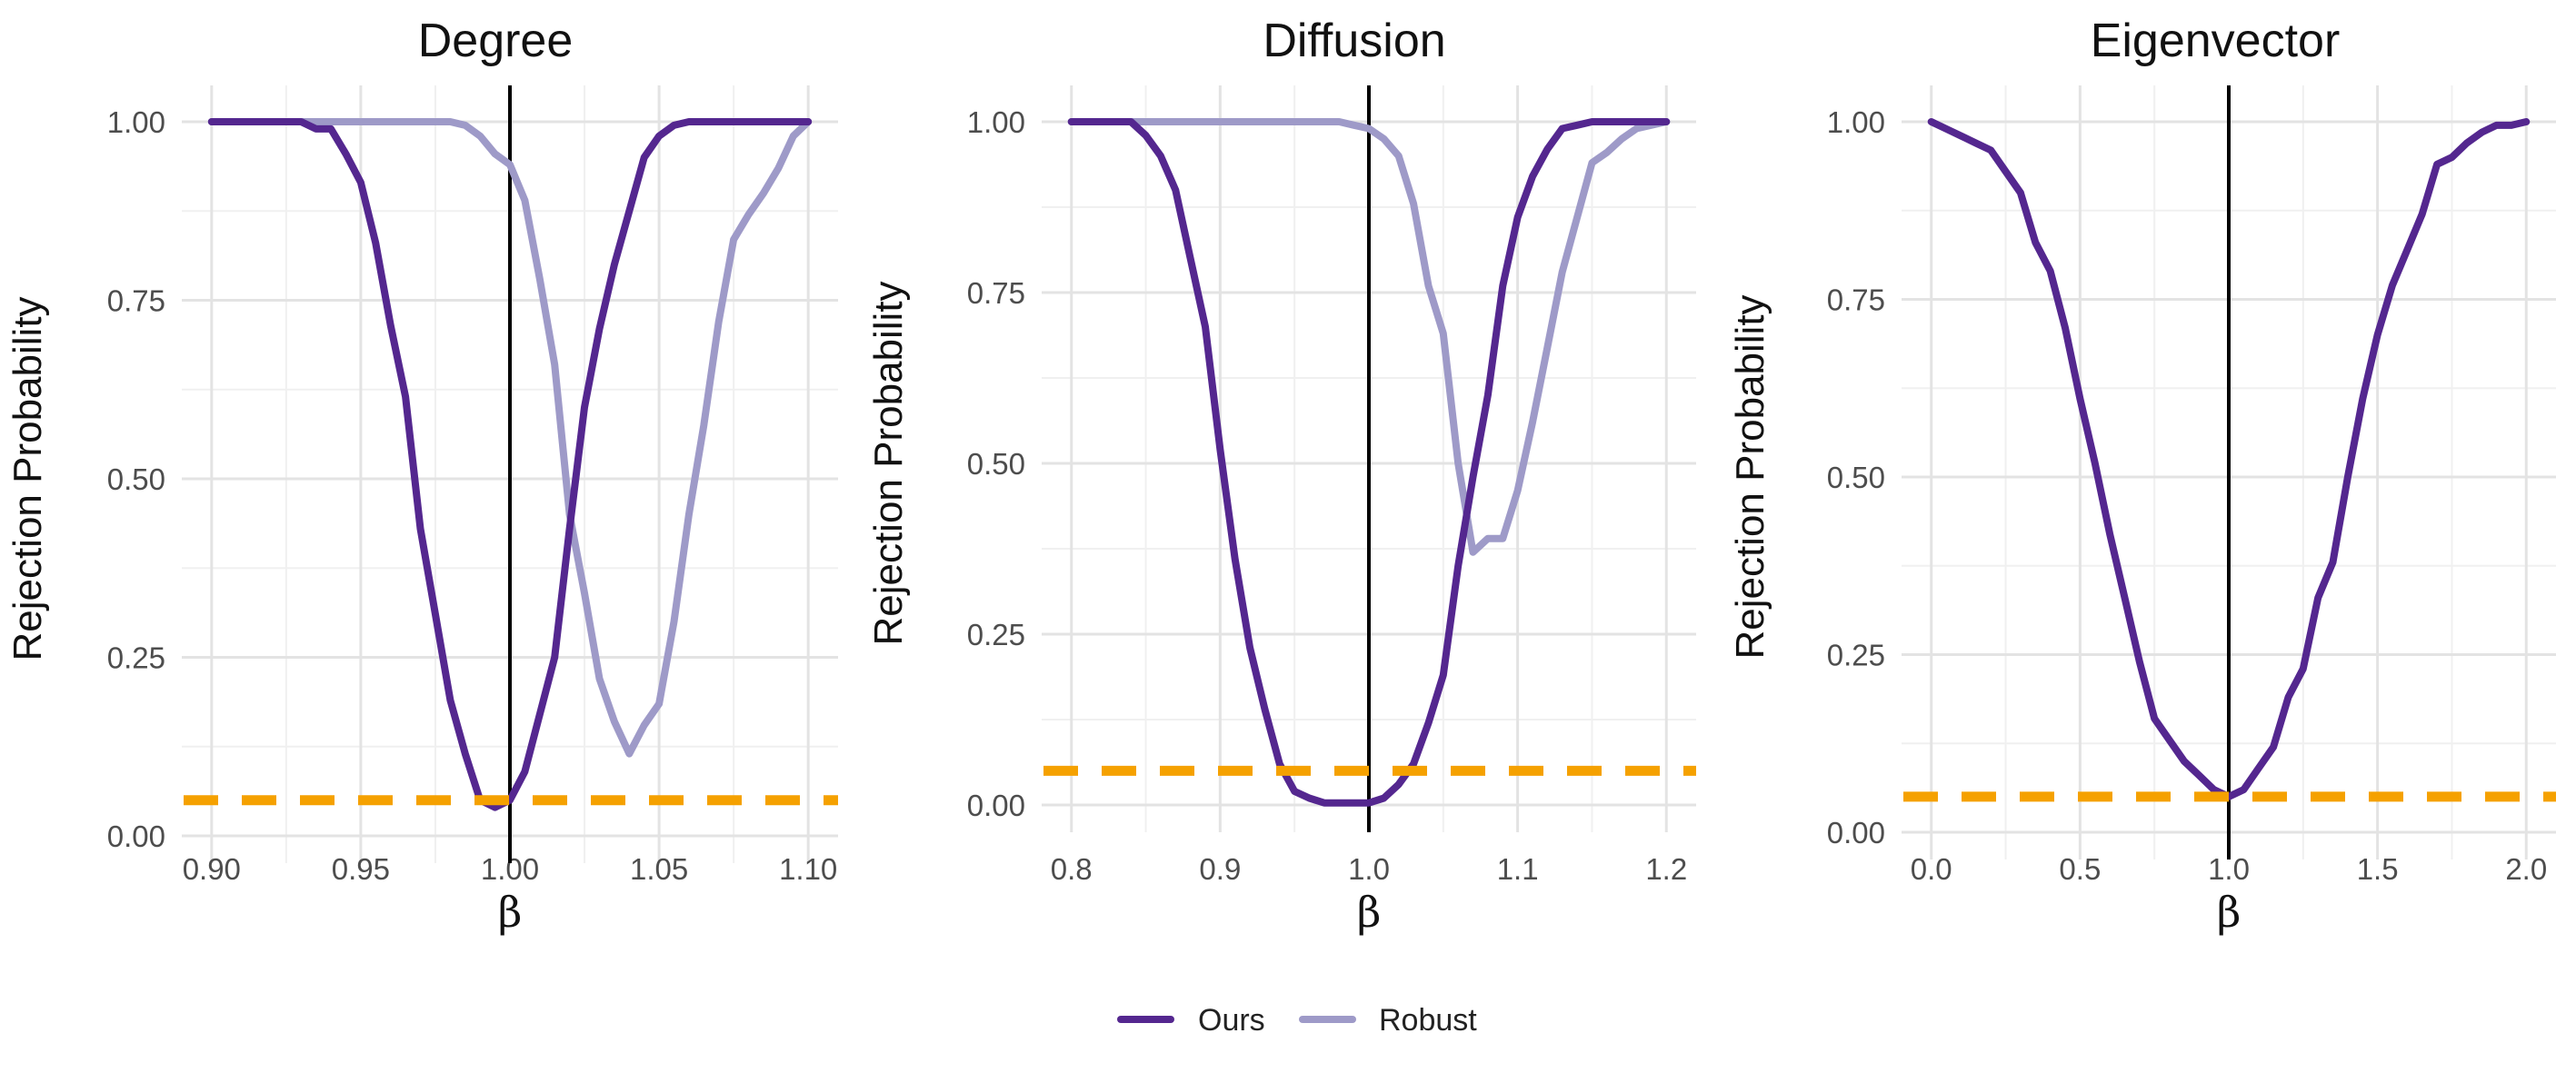 This screenshot has height=1073, width=2576. What do you see at coordinates (1220, 869) in the screenshot?
I see `x-tick-label: 0.9` at bounding box center [1220, 869].